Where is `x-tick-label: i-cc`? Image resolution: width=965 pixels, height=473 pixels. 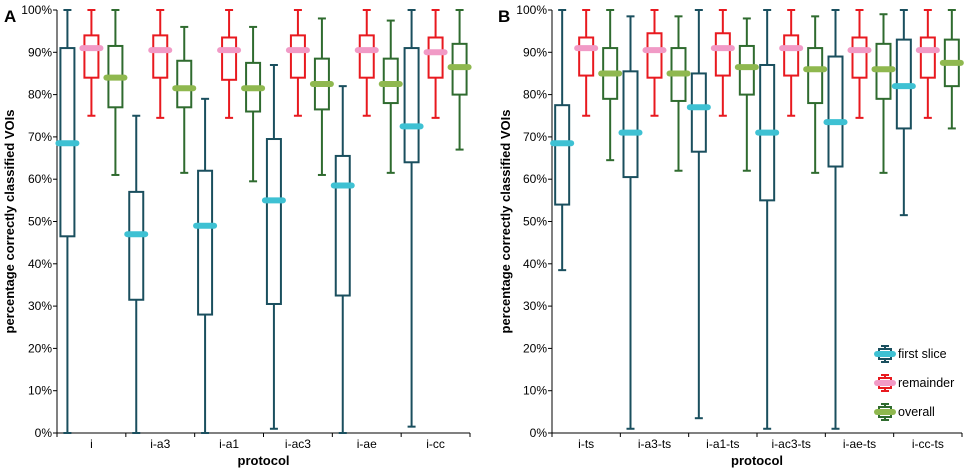 x-tick-label: i-cc is located at coordinates (435, 444).